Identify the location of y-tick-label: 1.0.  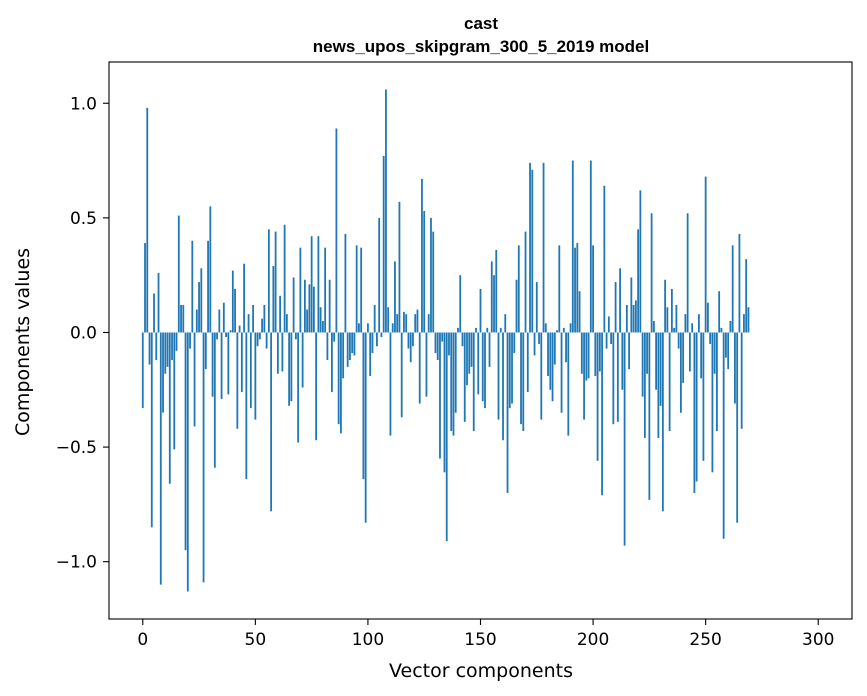
(83, 104).